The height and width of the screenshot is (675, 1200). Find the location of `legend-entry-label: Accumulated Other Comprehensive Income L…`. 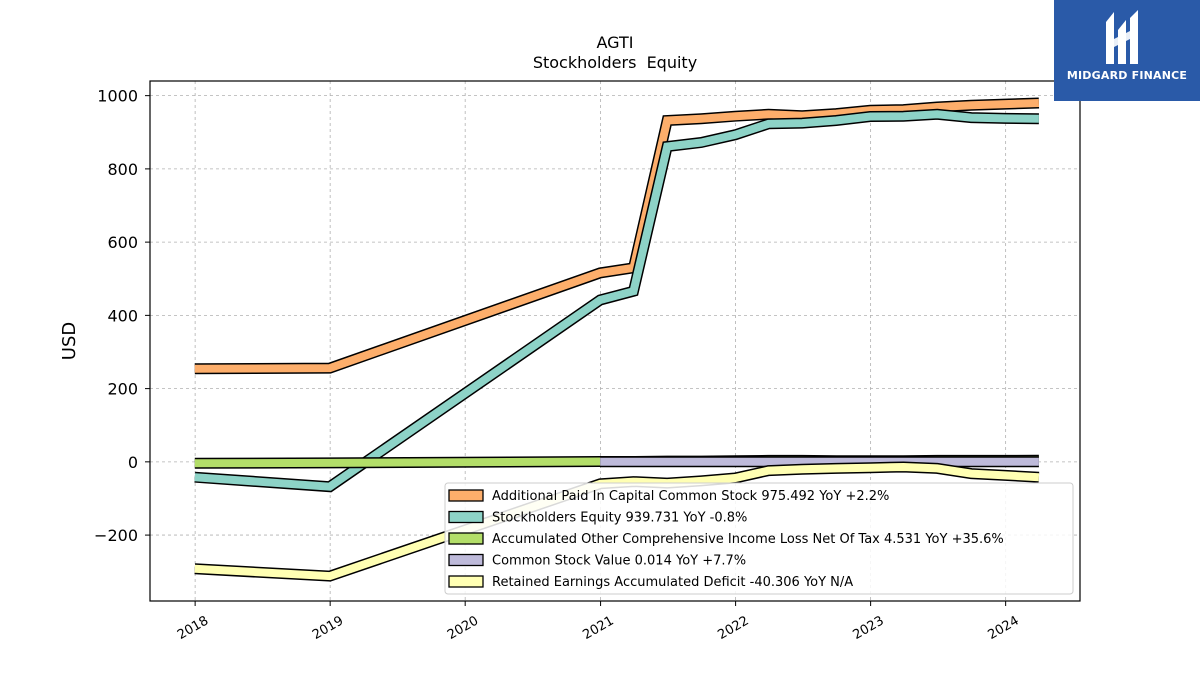

legend-entry-label: Accumulated Other Comprehensive Income L… is located at coordinates (748, 539).